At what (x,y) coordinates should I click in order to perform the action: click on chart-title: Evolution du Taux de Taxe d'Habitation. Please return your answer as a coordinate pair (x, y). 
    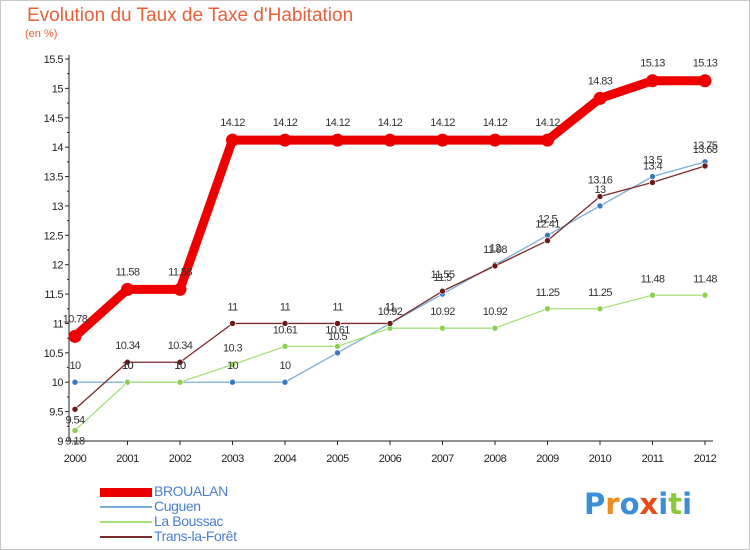
    Looking at the image, I should click on (190, 15).